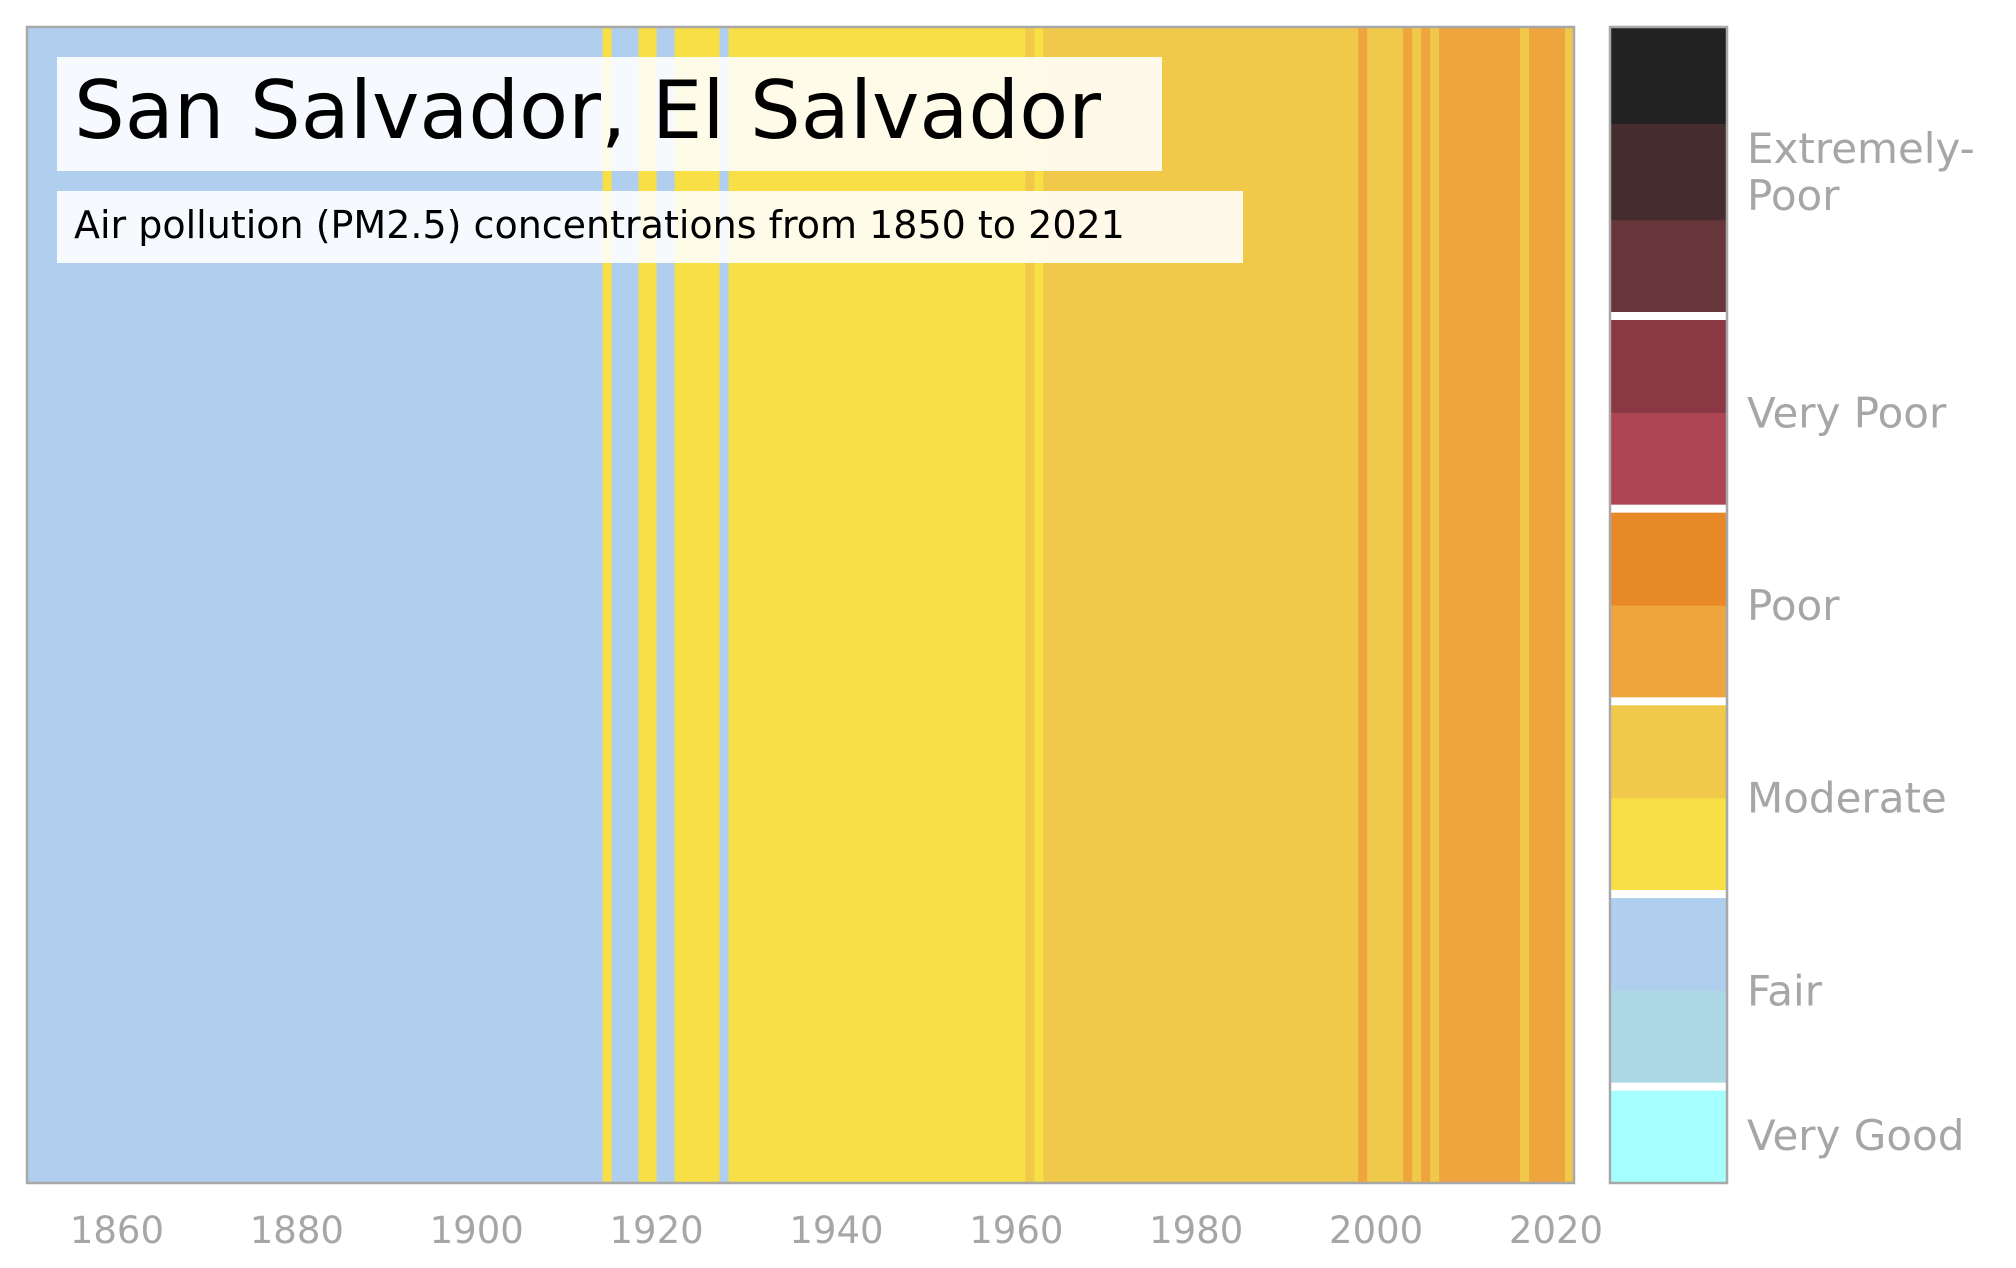 The height and width of the screenshot is (1268, 2016). What do you see at coordinates (477, 1230) in the screenshot?
I see `x-tick-label: 1900` at bounding box center [477, 1230].